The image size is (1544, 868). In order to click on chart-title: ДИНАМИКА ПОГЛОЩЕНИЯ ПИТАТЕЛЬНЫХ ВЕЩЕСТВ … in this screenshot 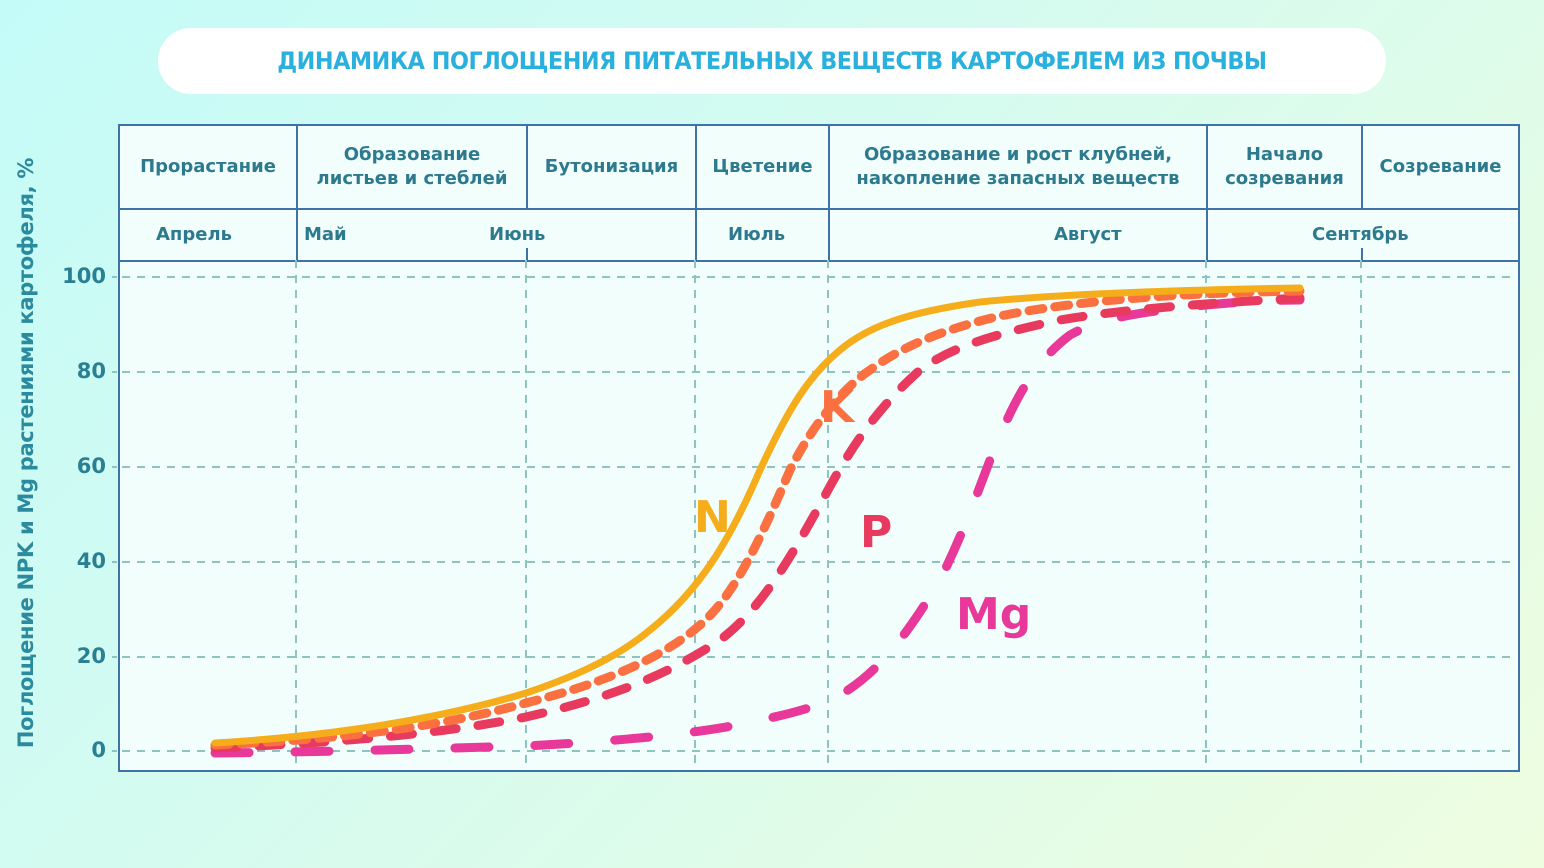, I will do `click(772, 61)`.